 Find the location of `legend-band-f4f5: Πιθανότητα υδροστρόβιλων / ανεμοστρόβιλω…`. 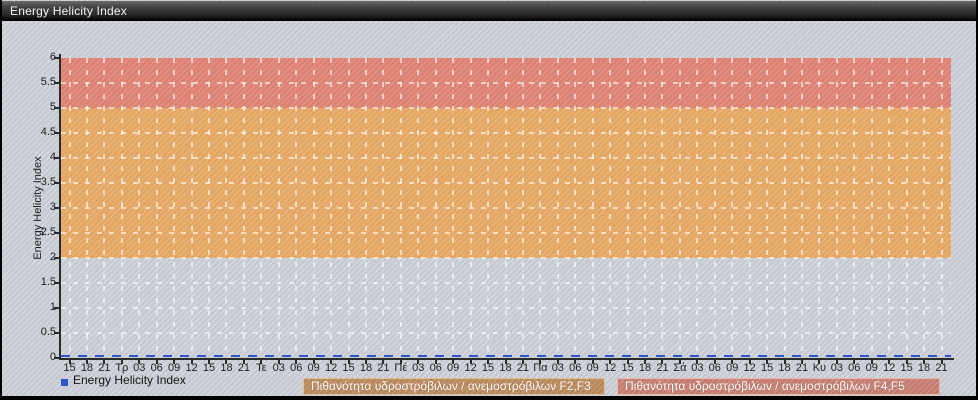

legend-band-f4f5: Πιθανότητα υδροστρόβιλων / ανεμοστρόβιλω… is located at coordinates (778, 386).